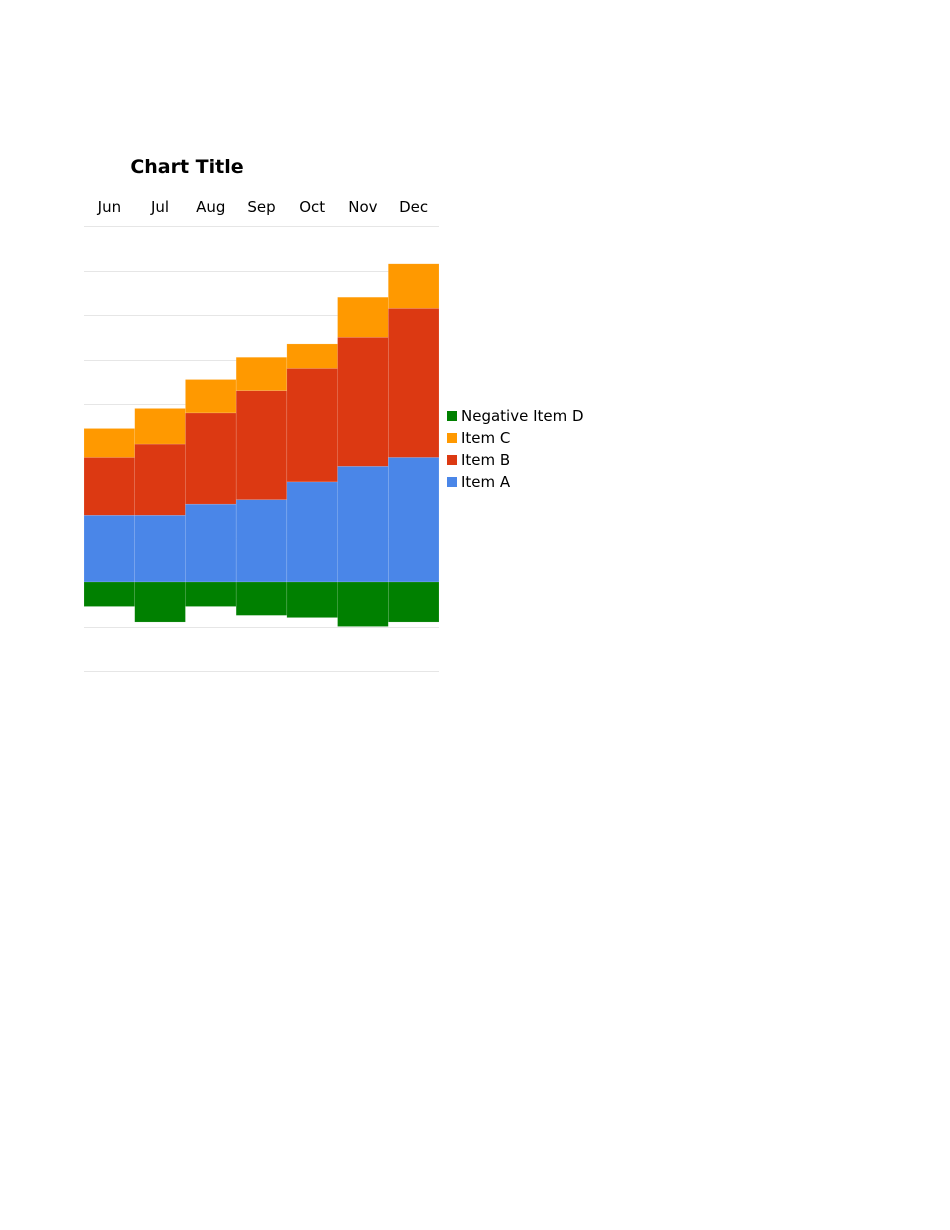 Image resolution: width=950 pixels, height=1230 pixels. Describe the element at coordinates (261, 598) in the screenshot. I see `bar-negative-item-d-sep` at that location.